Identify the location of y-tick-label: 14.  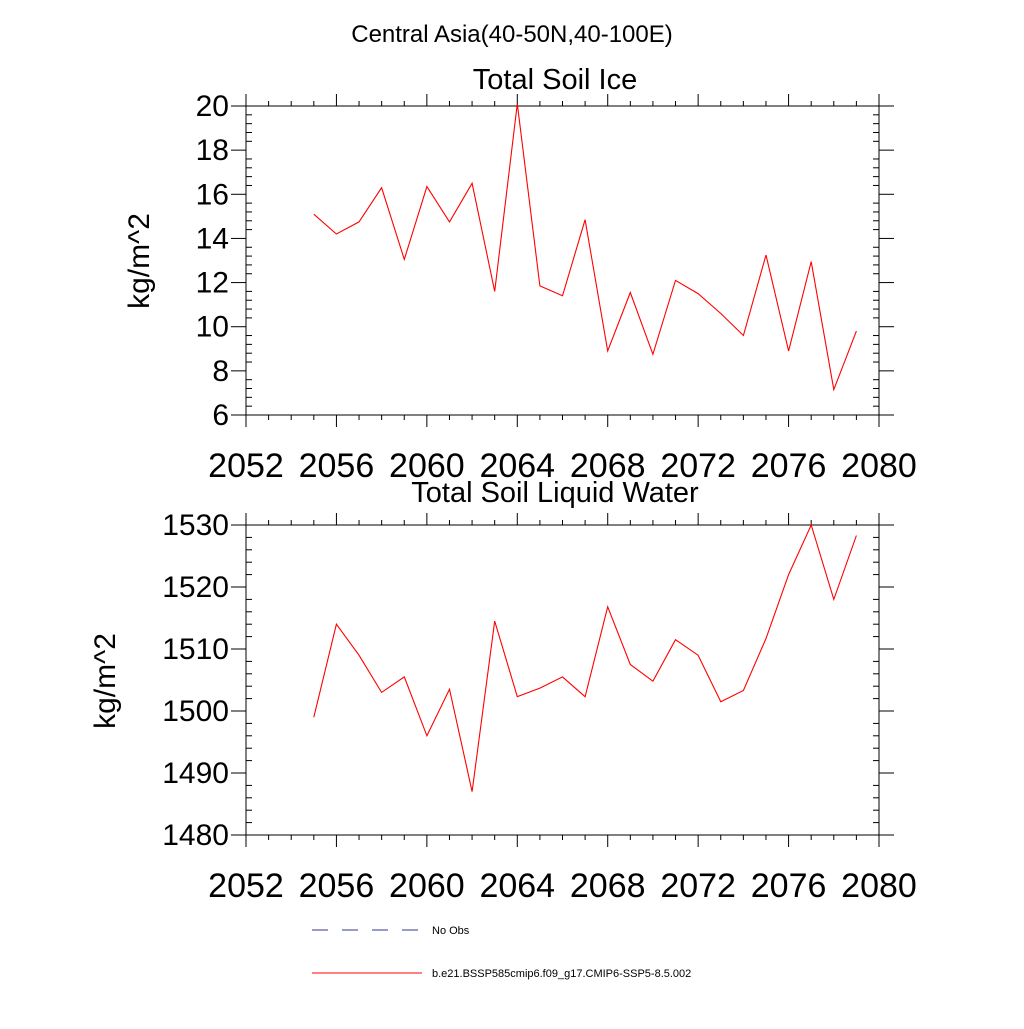
(212, 238).